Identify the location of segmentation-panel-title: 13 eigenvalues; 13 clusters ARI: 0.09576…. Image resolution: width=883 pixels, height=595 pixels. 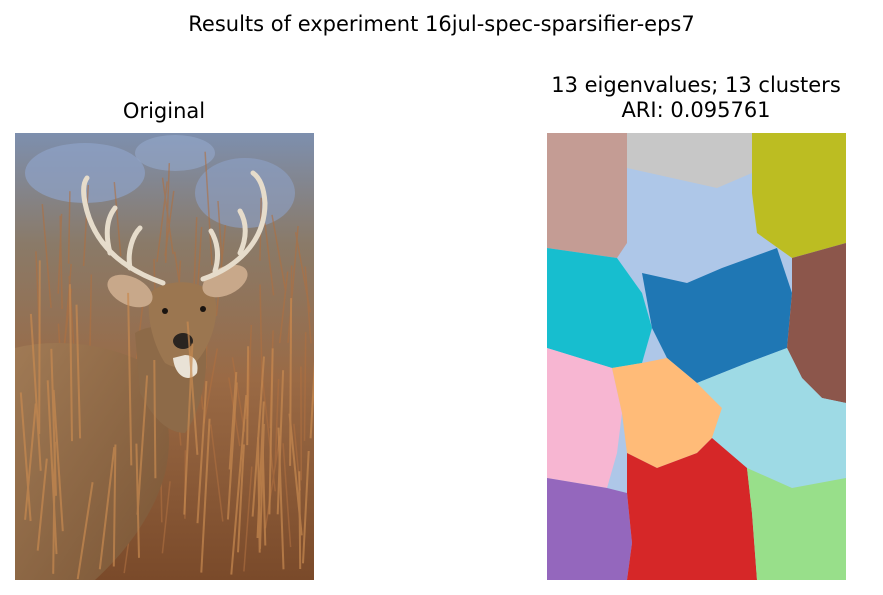
(696, 98).